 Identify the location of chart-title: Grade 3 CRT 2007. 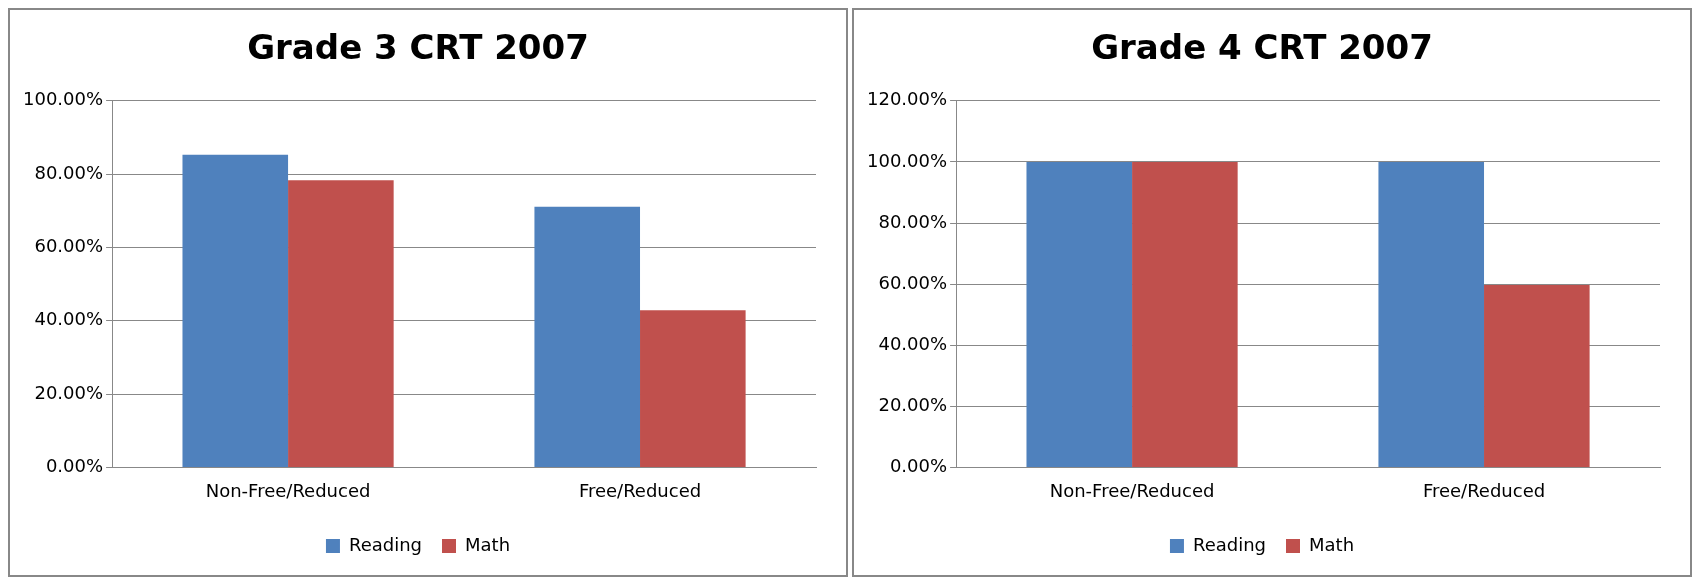
(418, 47).